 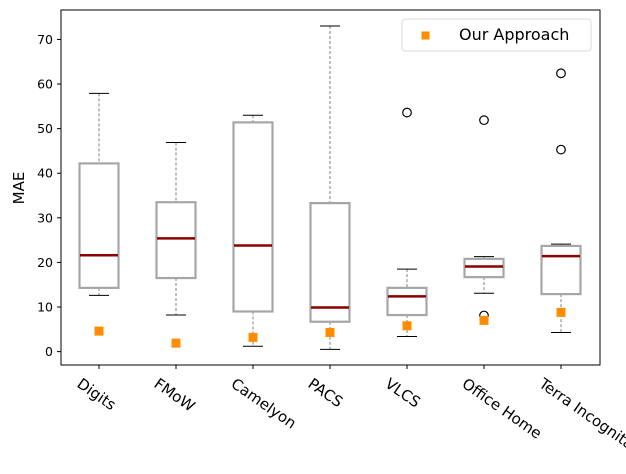 What do you see at coordinates (502, 409) in the screenshot?
I see `x-tick-label: Office Home` at bounding box center [502, 409].